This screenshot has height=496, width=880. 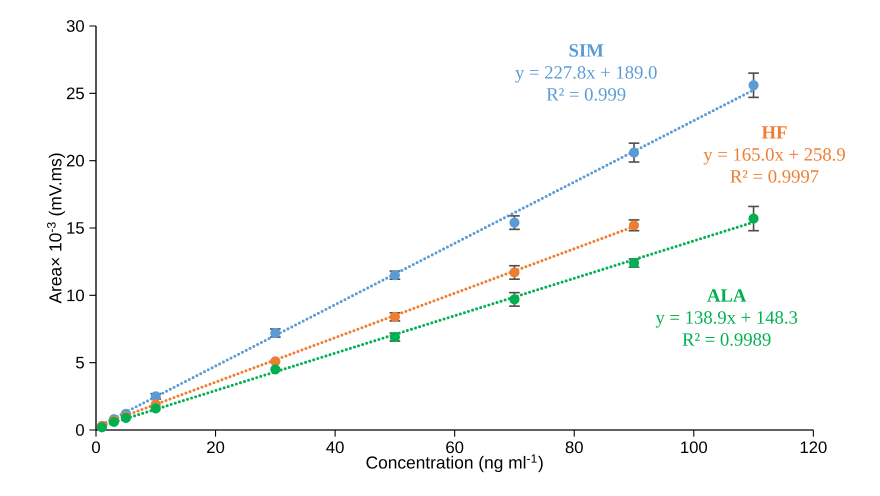 What do you see at coordinates (586, 74) in the screenshot?
I see `annotation: y = 227.8x + 189.0` at bounding box center [586, 74].